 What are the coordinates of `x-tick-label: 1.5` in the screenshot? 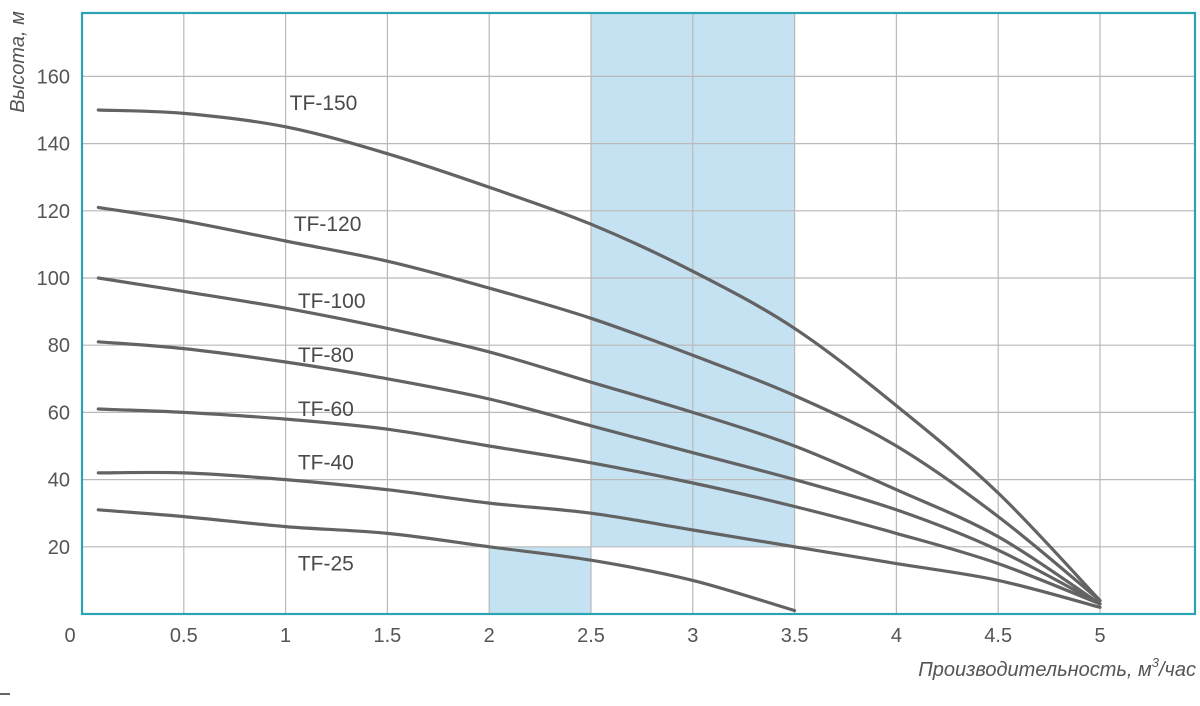 It's located at (387, 636).